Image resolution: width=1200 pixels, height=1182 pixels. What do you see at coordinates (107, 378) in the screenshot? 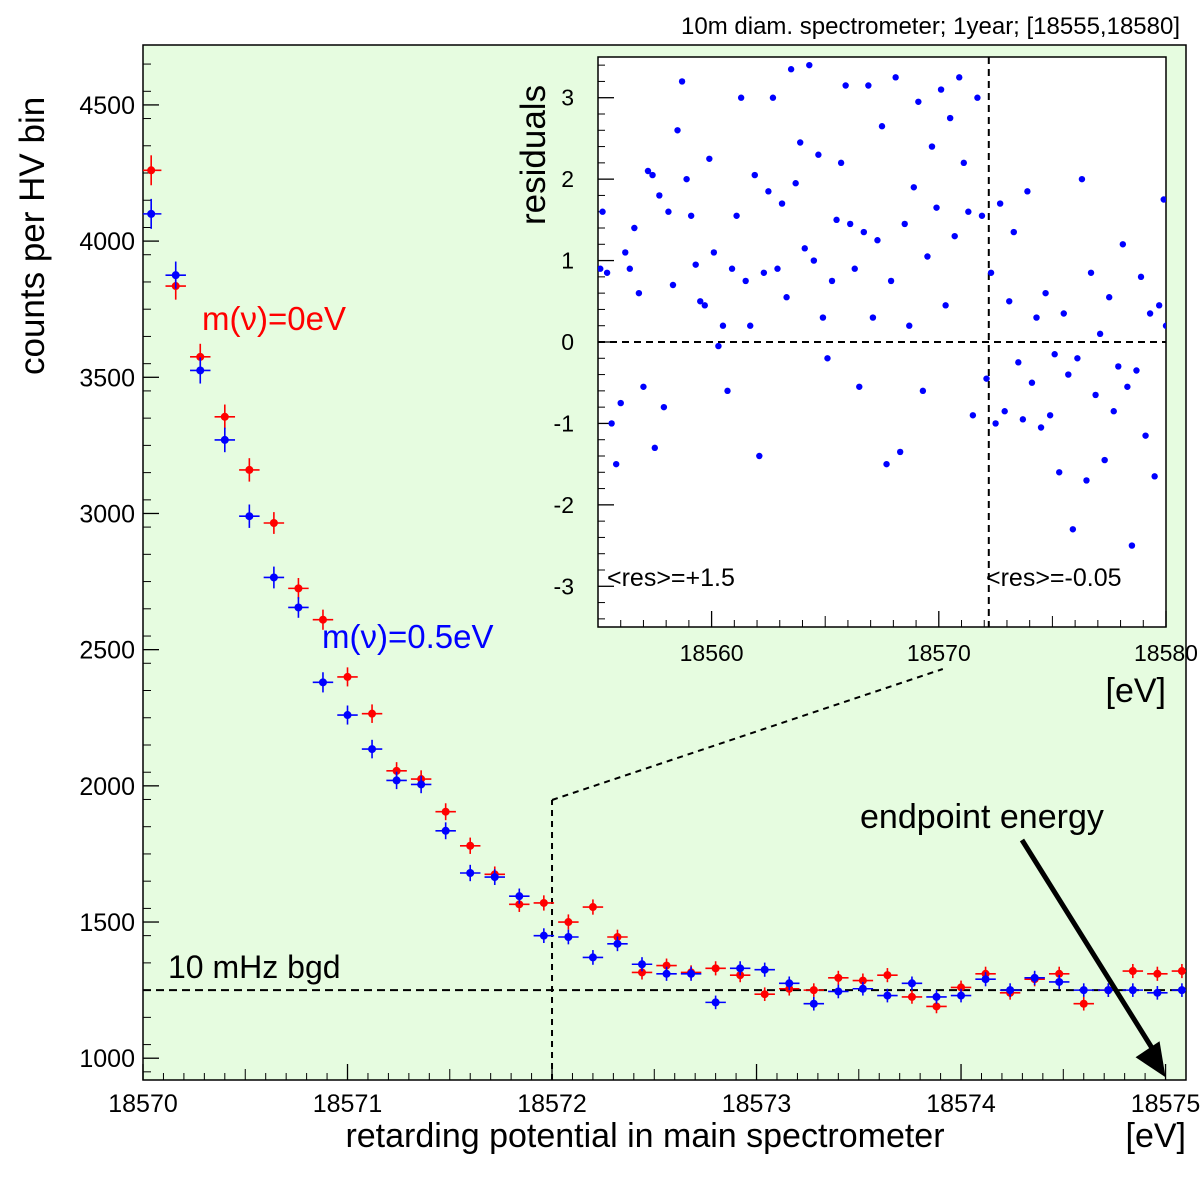
I see `y-tick-label: 3500` at bounding box center [107, 378].